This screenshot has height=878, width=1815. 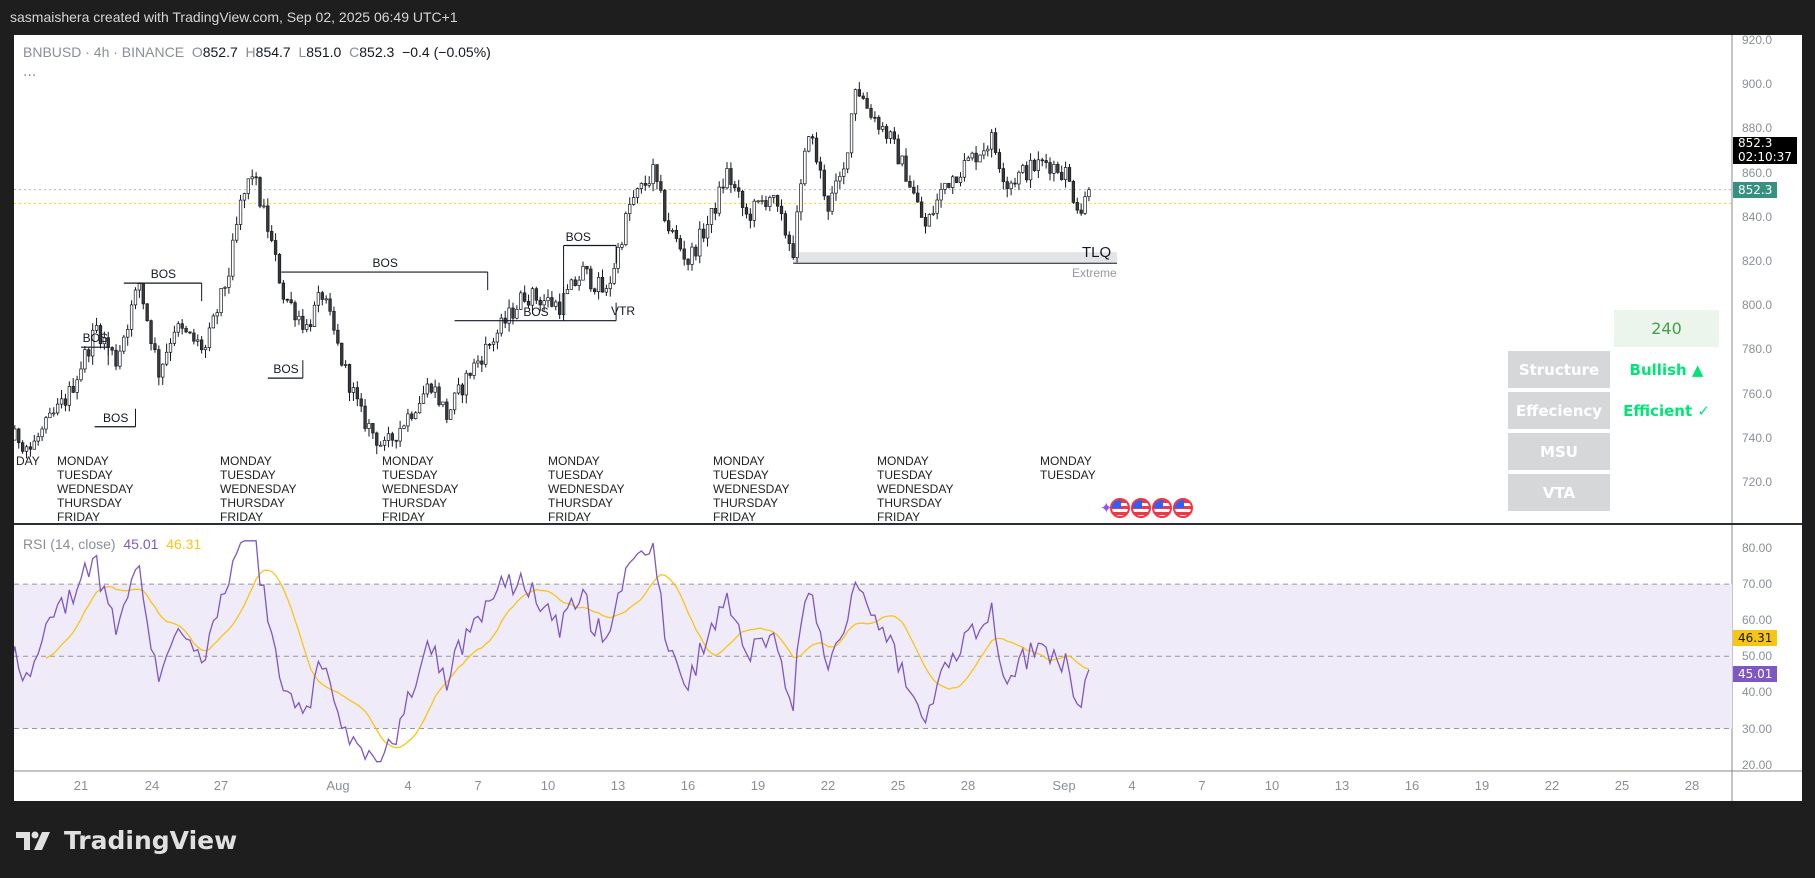 I want to click on rsi-label: RSI (14, close), so click(x=69, y=544).